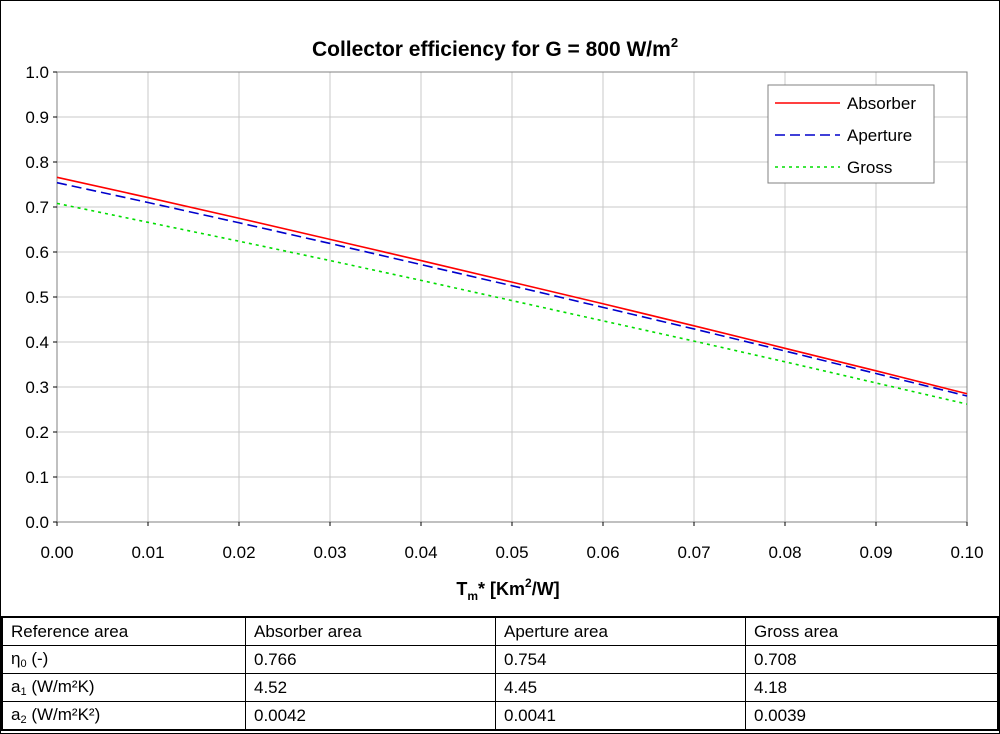  I want to click on row-label-a2: a2 (W/m²K²), so click(124, 715).